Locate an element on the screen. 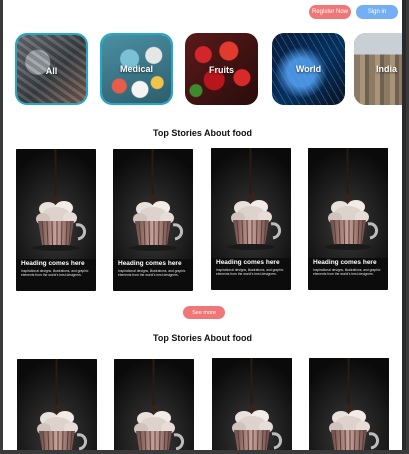  category-fruits-label: Fruits is located at coordinates (221, 70).